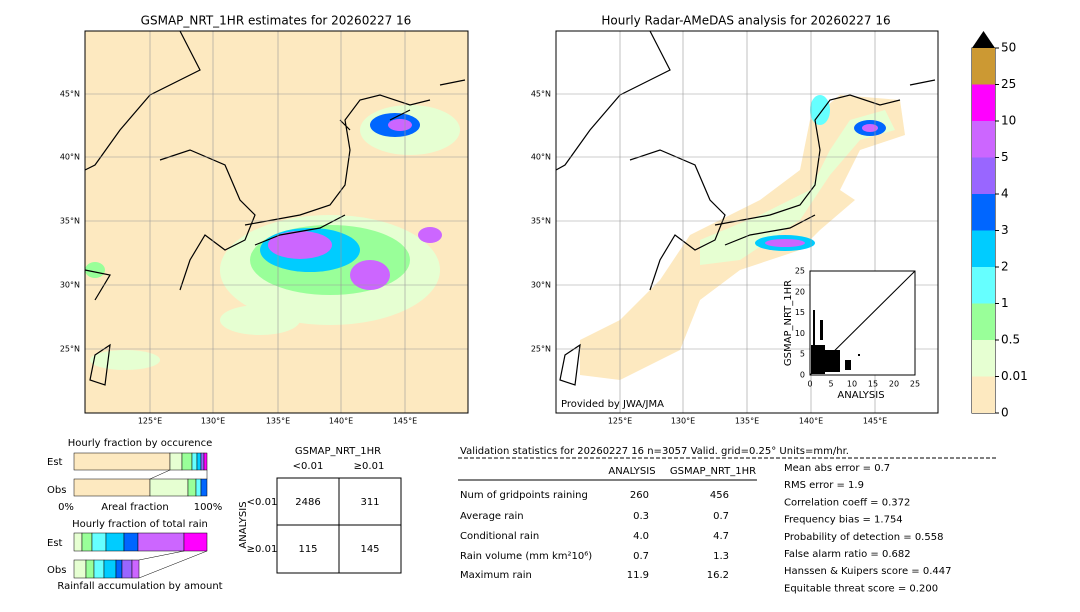  Describe the element at coordinates (835, 342) in the screenshot. I see `scatter-points` at that location.